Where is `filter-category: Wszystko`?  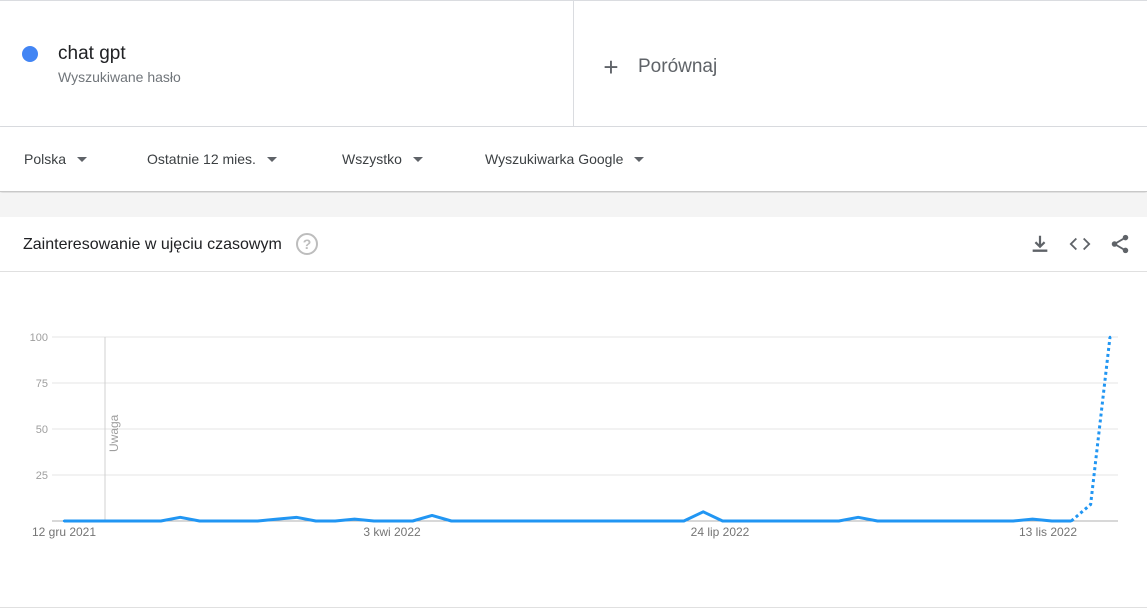
filter-category: Wszystko is located at coordinates (382, 159).